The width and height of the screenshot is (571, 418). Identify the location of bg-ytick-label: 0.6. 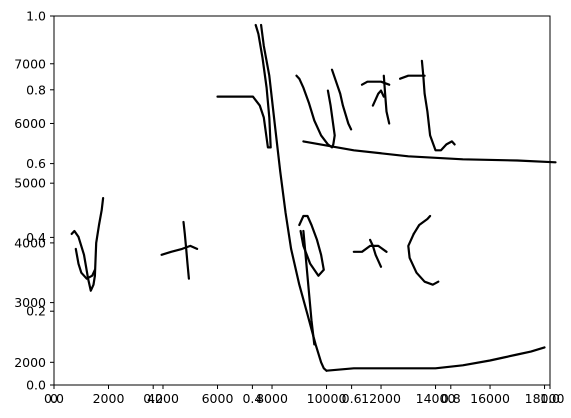
(36, 163).